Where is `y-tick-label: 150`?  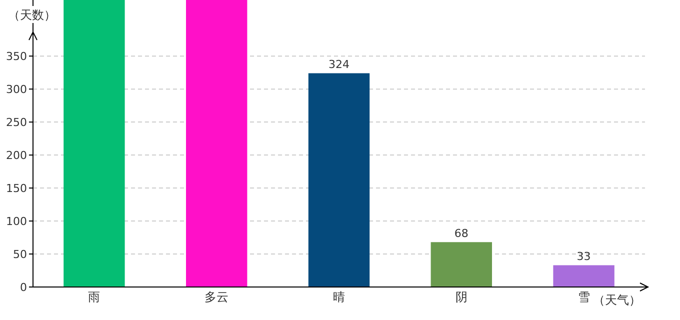
y-tick-label: 150 is located at coordinates (16, 188).